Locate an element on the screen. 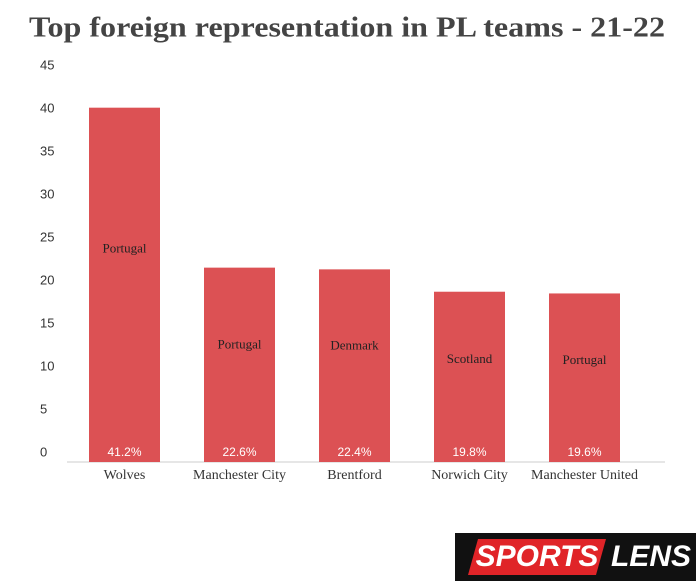  value-label: 22.6% is located at coordinates (239, 452).